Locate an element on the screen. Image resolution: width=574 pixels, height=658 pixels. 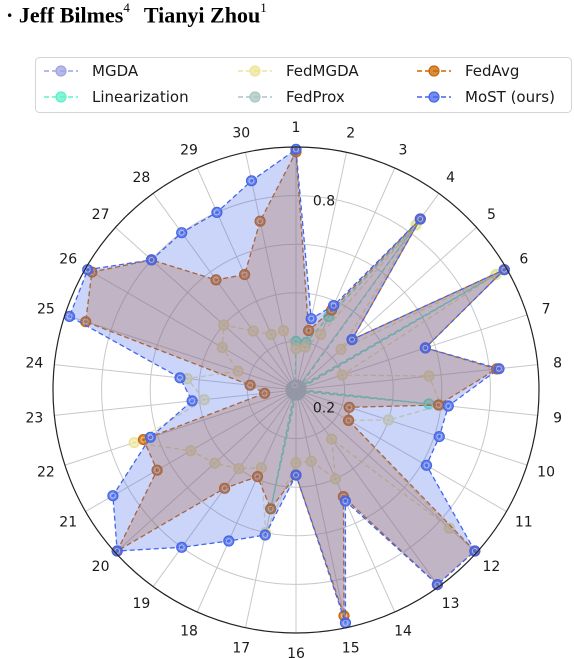
category-label: 8 is located at coordinates (557, 364).